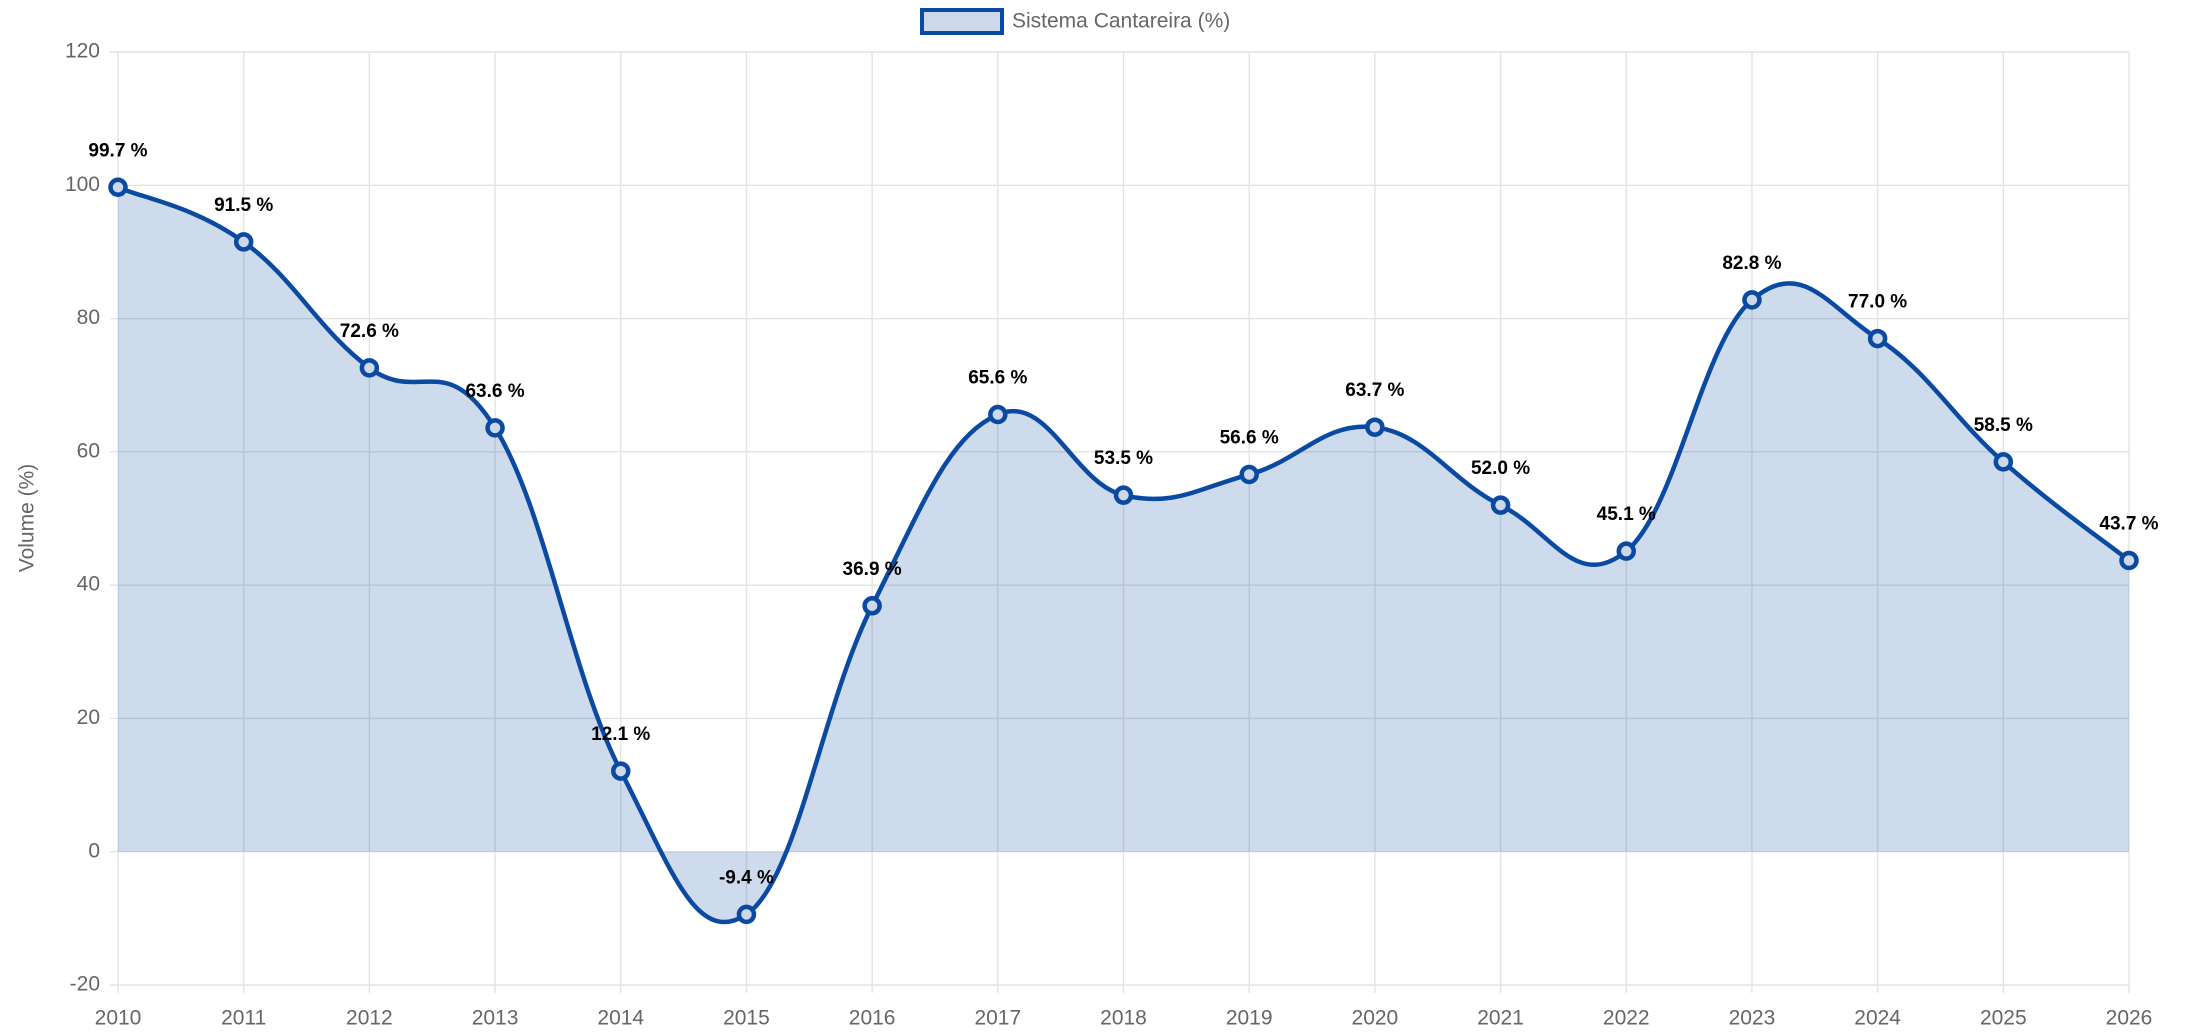 The width and height of the screenshot is (2185, 1034). Describe the element at coordinates (1123, 1018) in the screenshot. I see `x-tick-label: 2018` at that location.